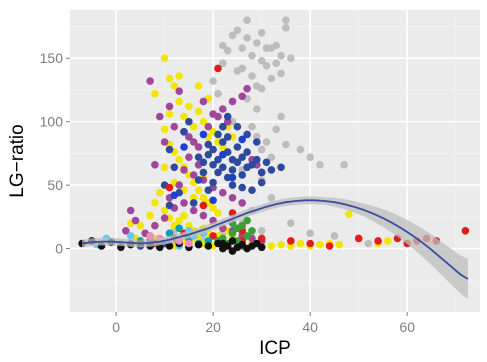  I want to click on y-tick-label: 0, so click(59, 249).